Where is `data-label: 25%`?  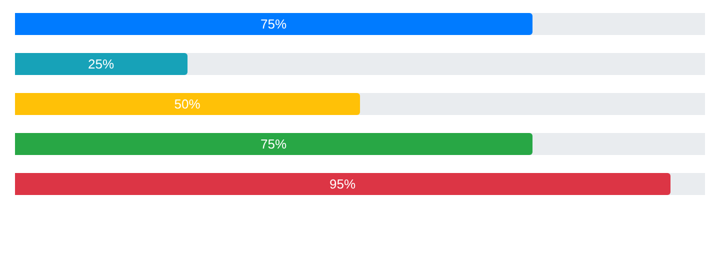 data-label: 25% is located at coordinates (101, 64).